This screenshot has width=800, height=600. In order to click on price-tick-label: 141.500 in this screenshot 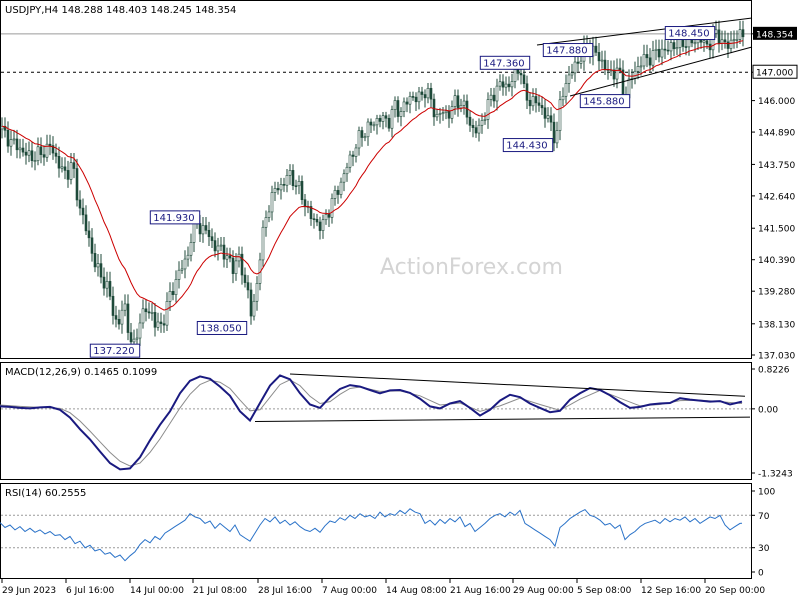, I will do `click(776, 230)`.